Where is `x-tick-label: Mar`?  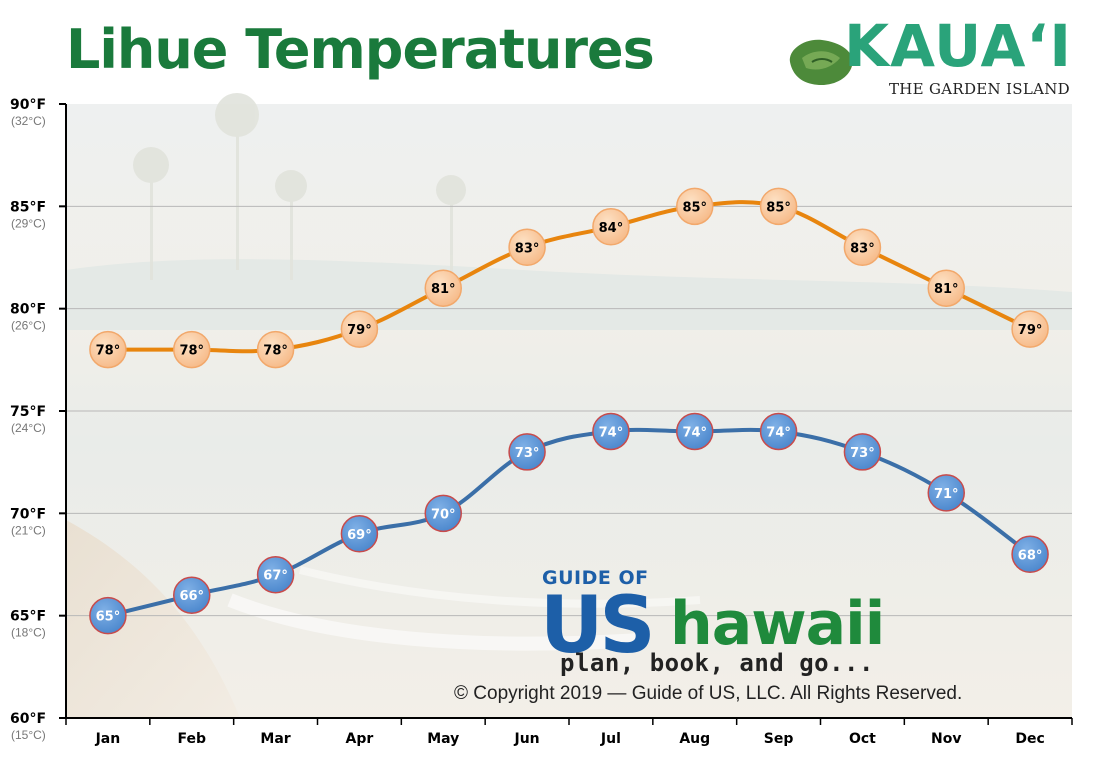 x-tick-label: Mar is located at coordinates (275, 739).